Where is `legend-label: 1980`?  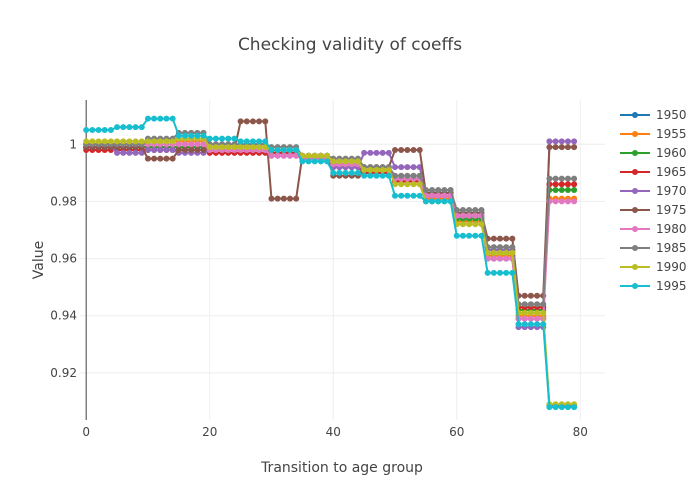
legend-label: 1980 is located at coordinates (671, 229).